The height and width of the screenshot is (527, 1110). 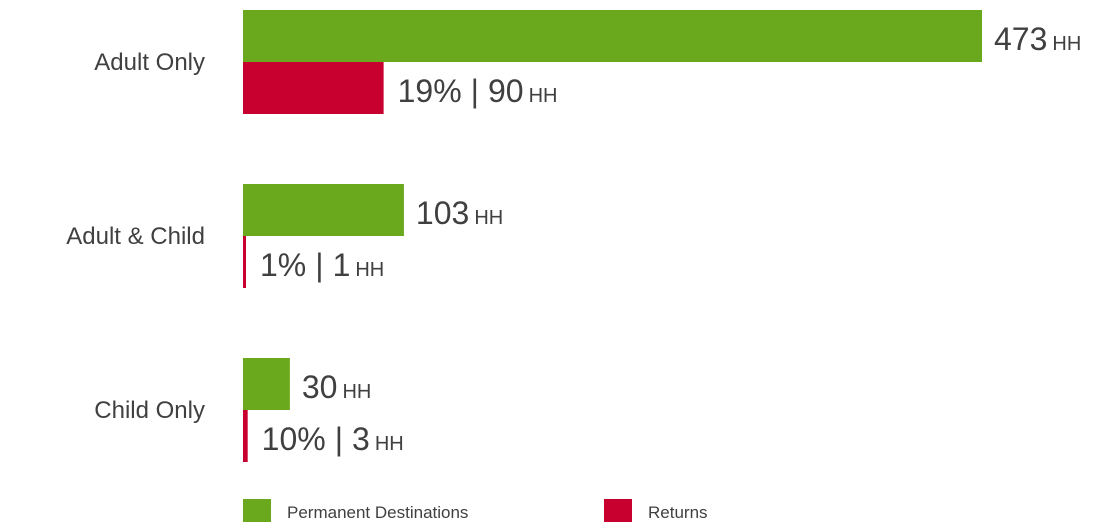 What do you see at coordinates (618, 510) in the screenshot?
I see `legend-returns-swatch` at bounding box center [618, 510].